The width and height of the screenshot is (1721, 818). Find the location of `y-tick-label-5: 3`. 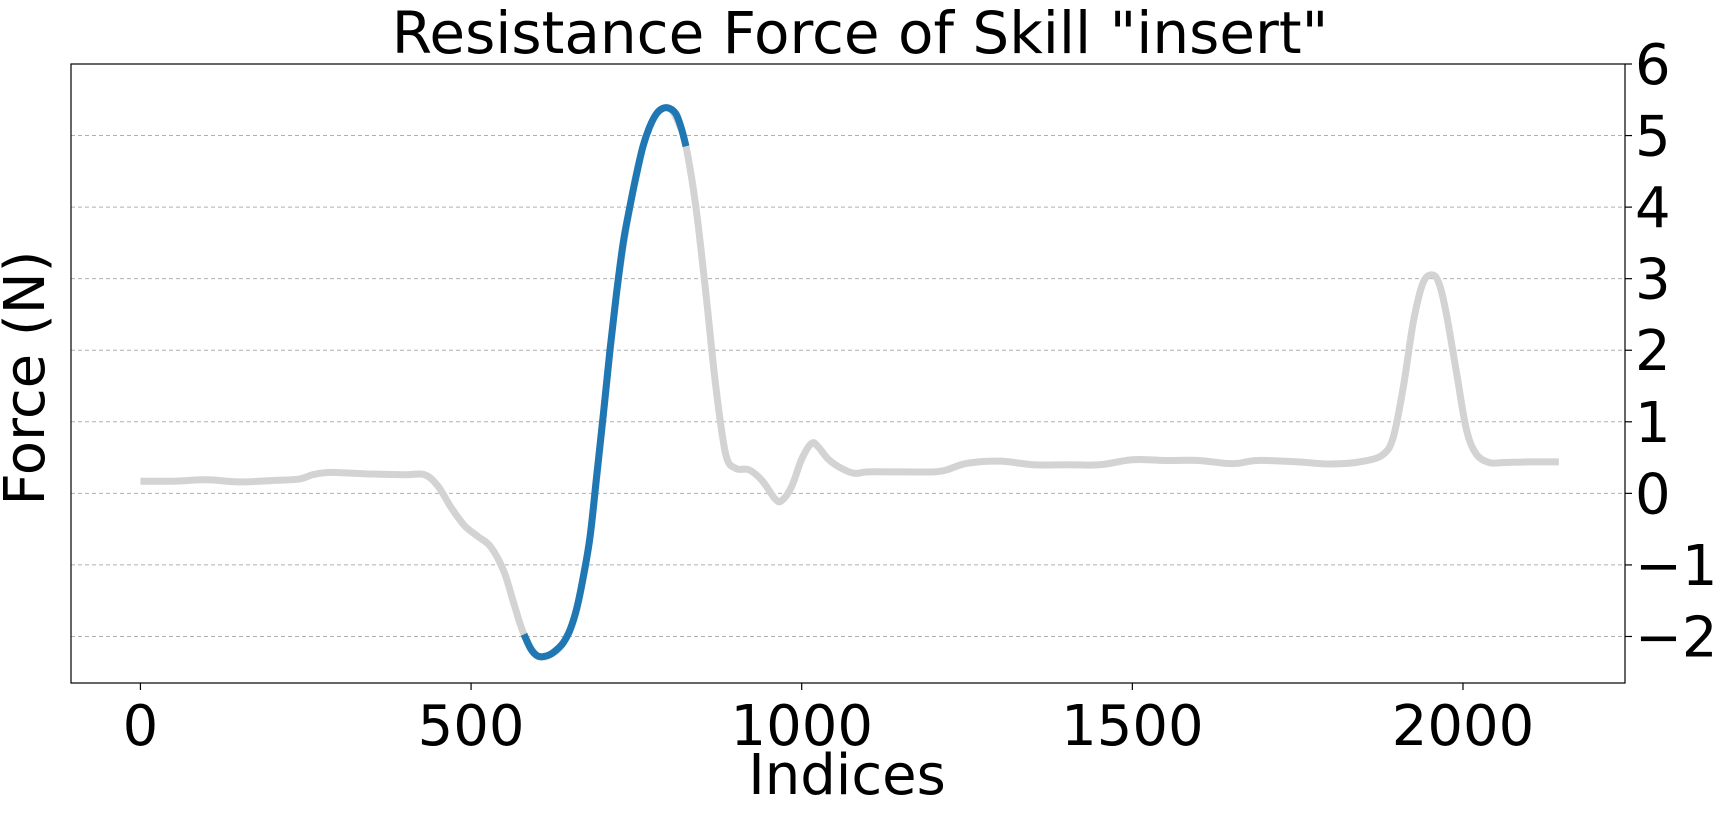

y-tick-label-5: 3 is located at coordinates (1653, 280).